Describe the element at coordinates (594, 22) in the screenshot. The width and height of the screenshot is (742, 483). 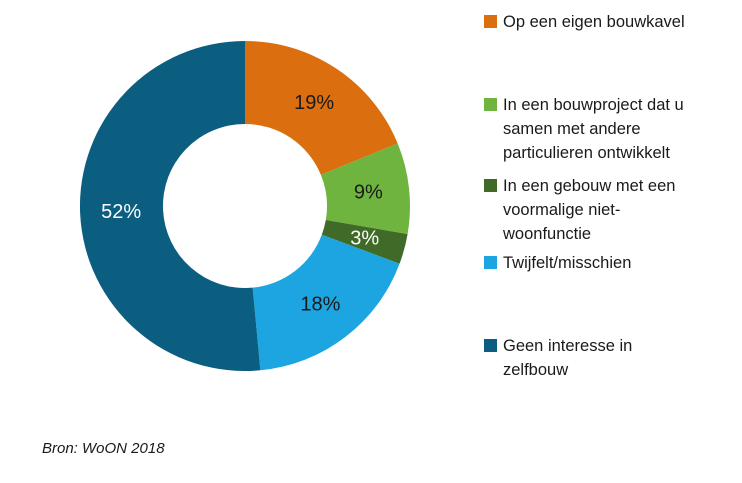
I see `legend-label-0: Op een eigen bouwkavel` at that location.